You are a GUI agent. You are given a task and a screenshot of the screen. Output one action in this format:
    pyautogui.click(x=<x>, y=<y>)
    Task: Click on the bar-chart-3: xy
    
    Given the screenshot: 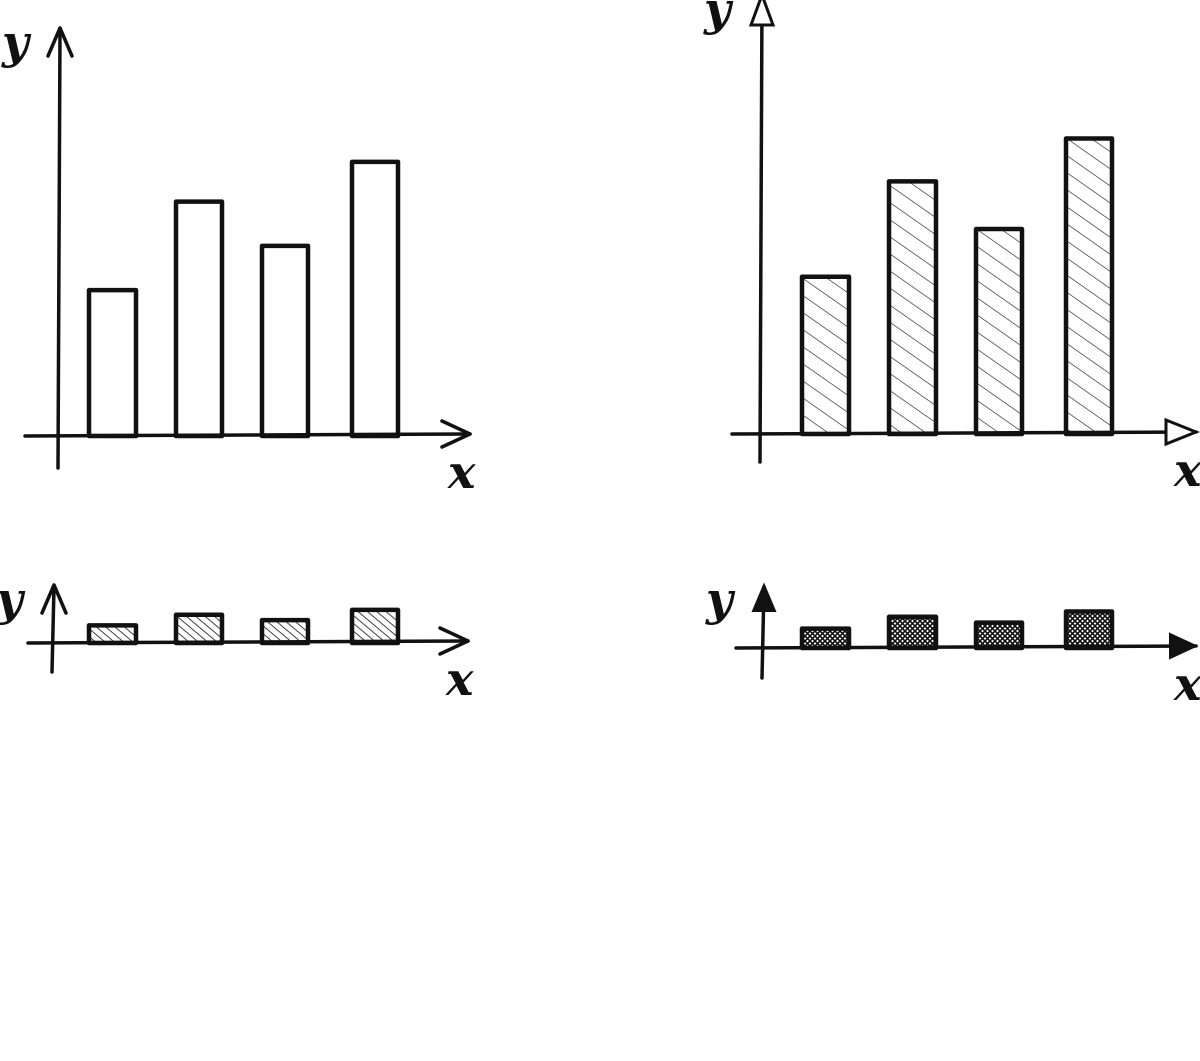 What is the action you would take?
    pyautogui.click(x=237, y=639)
    